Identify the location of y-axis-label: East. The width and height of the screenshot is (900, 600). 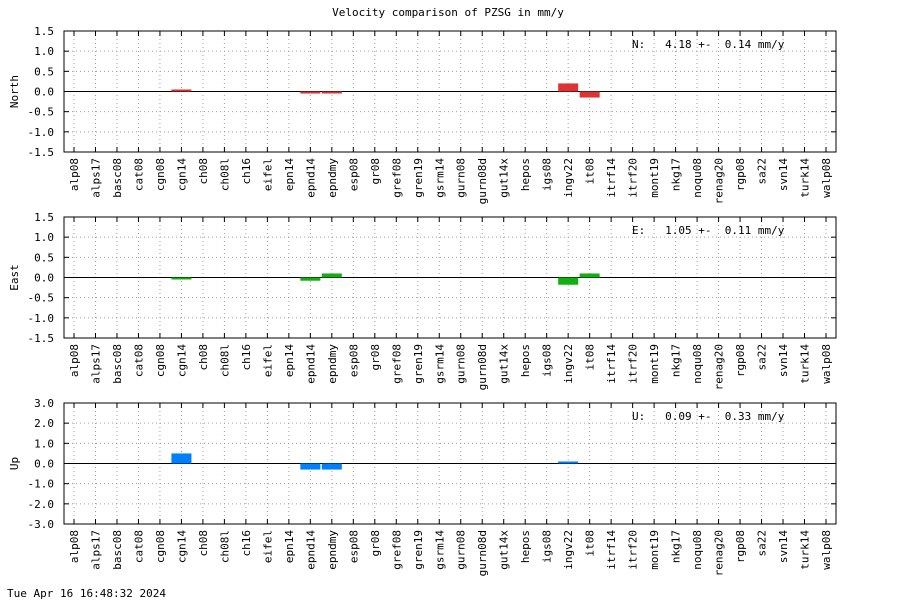
(14, 277).